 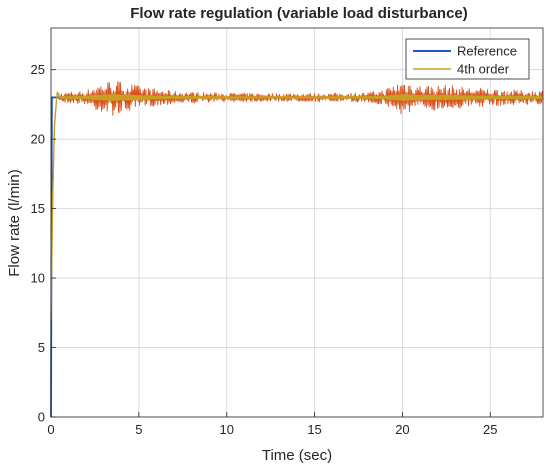 What do you see at coordinates (38, 278) in the screenshot?
I see `y-tick-label: 10` at bounding box center [38, 278].